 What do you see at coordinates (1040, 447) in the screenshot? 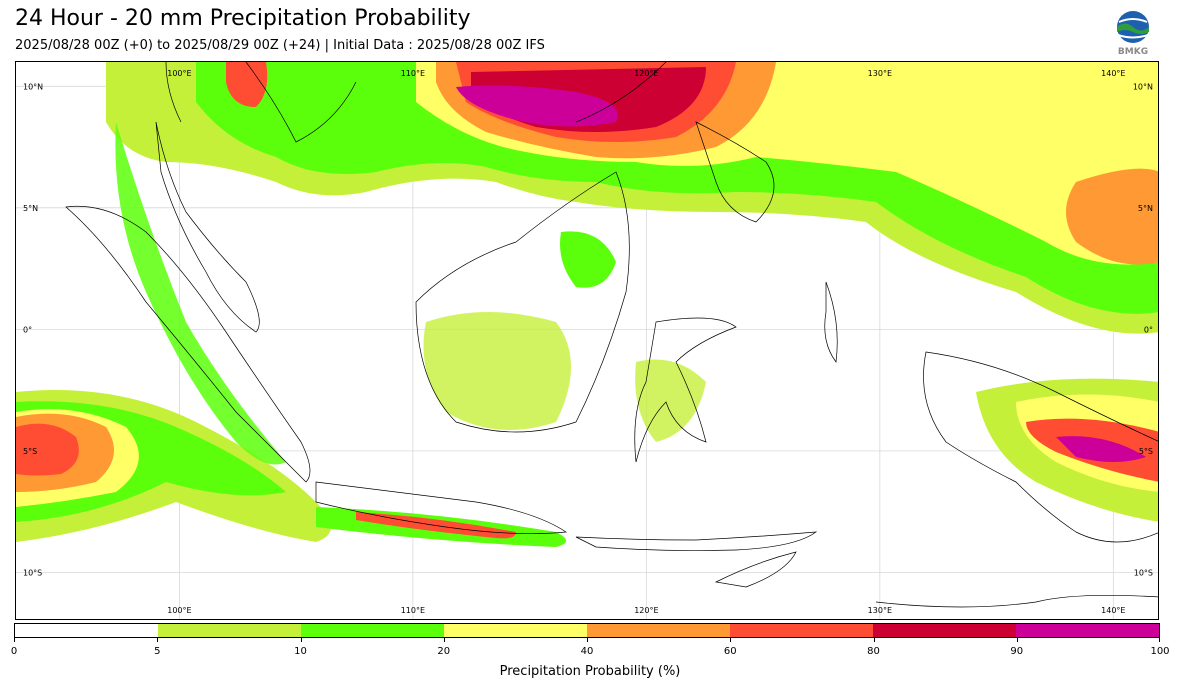
I see `coast-papua` at bounding box center [1040, 447].